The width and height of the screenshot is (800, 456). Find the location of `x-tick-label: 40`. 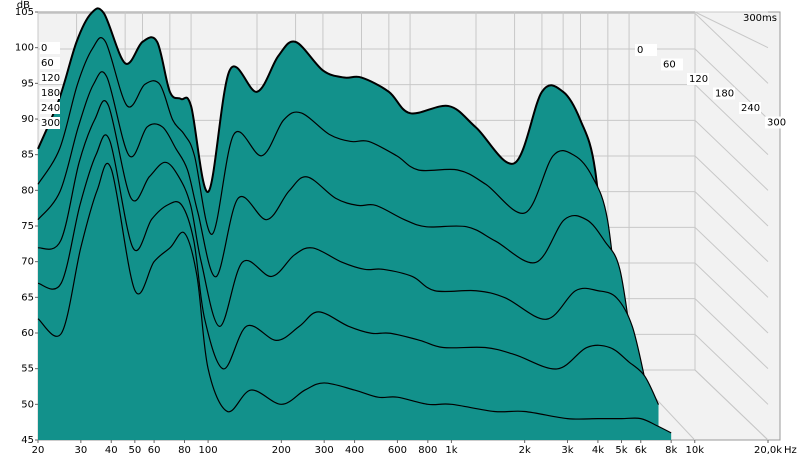

x-tick-label: 40 is located at coordinates (111, 450).